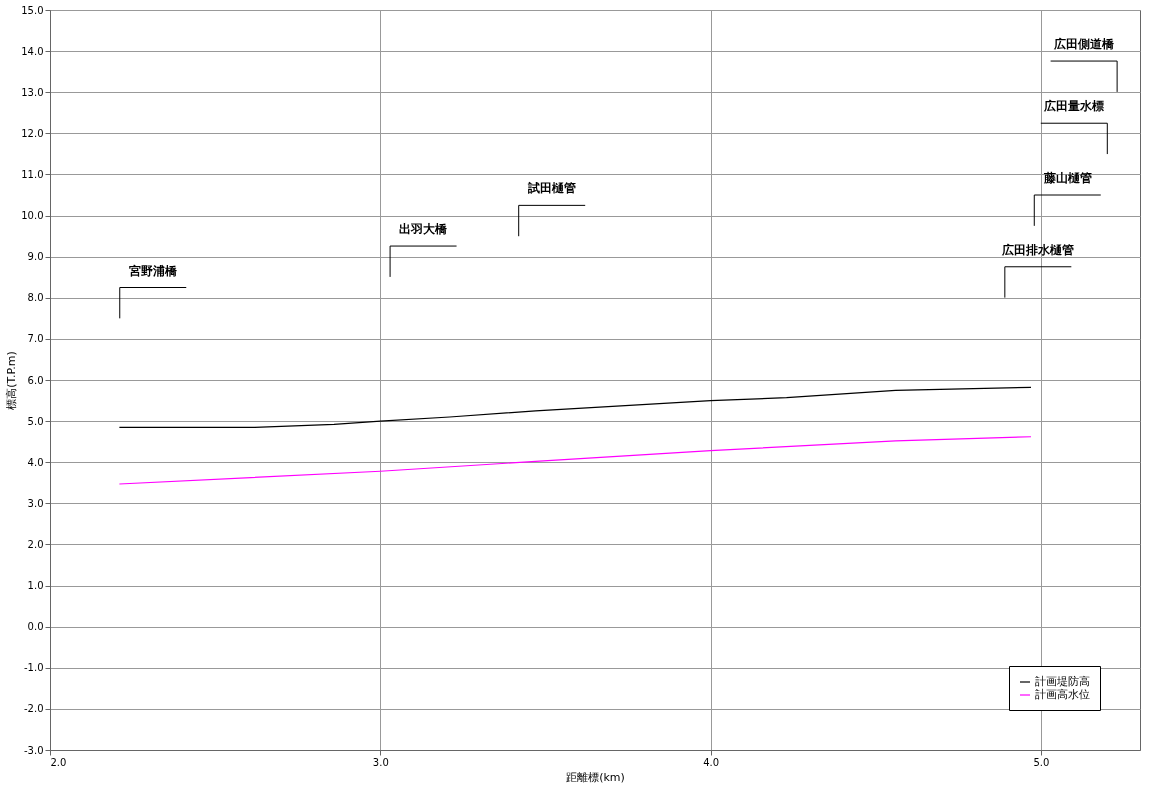 This screenshot has height=804, width=1162. What do you see at coordinates (35, 380) in the screenshot?
I see `y-tick-label: 6.0` at bounding box center [35, 380].